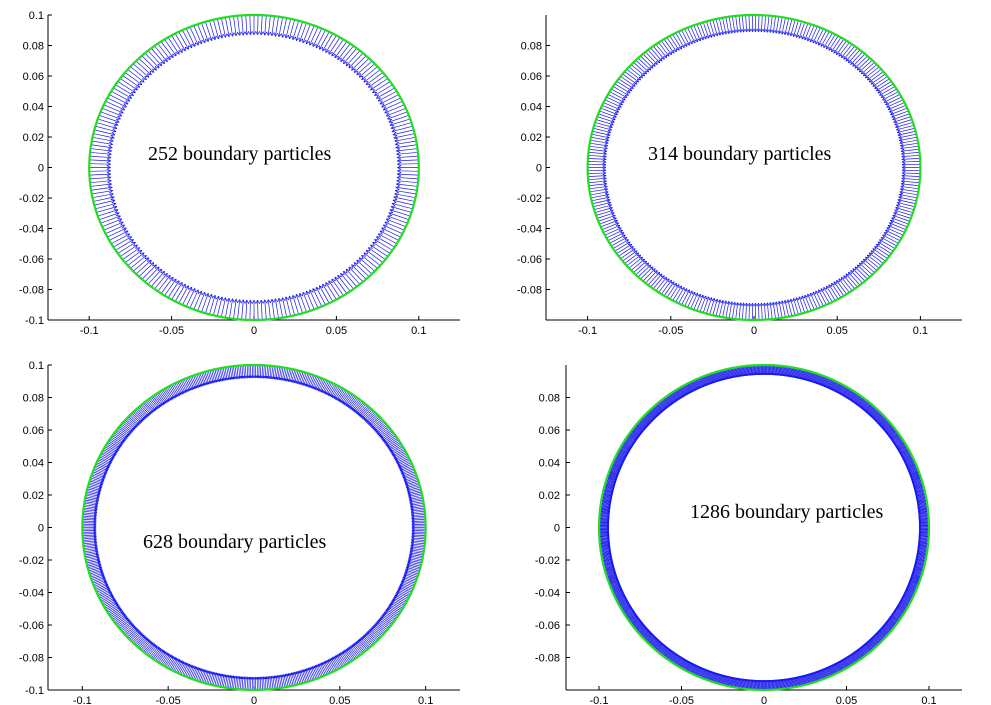  I want to click on y-tick-label: 0.1, so click(36, 16).